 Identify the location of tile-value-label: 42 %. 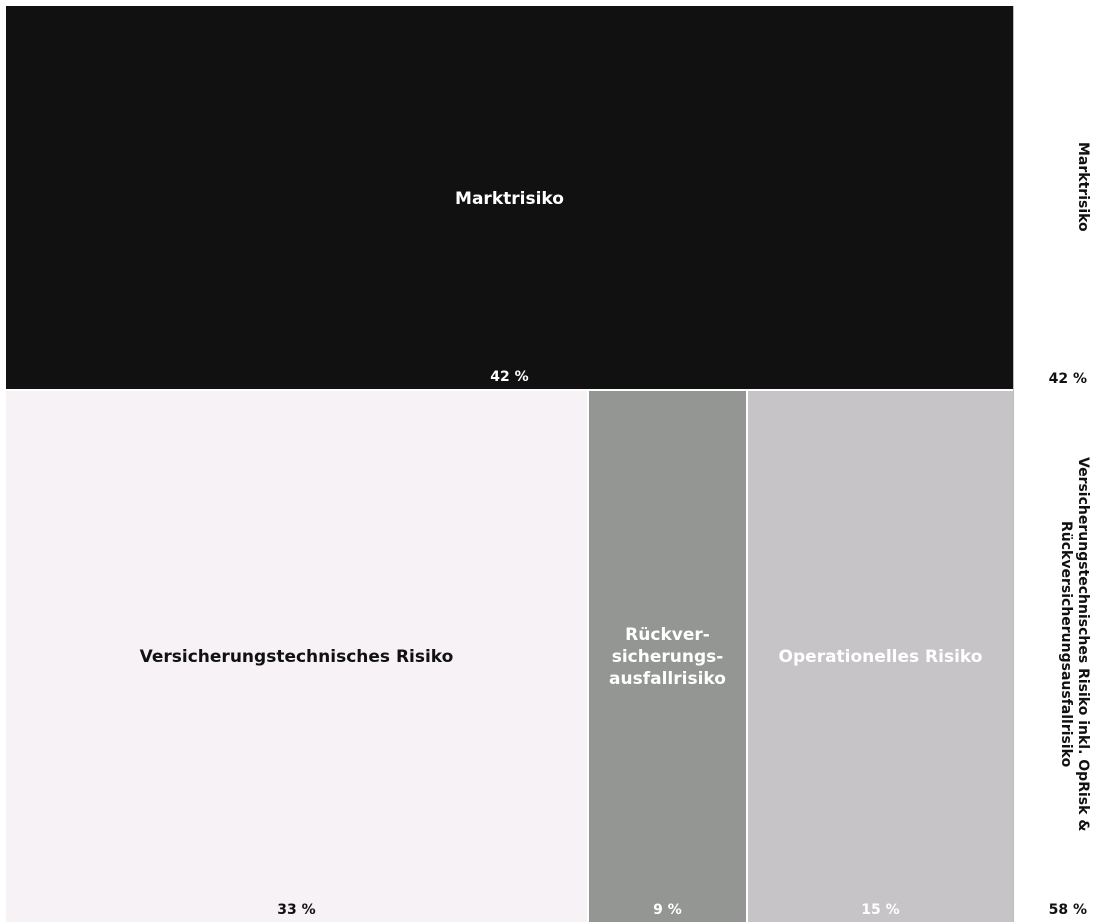
(509, 377).